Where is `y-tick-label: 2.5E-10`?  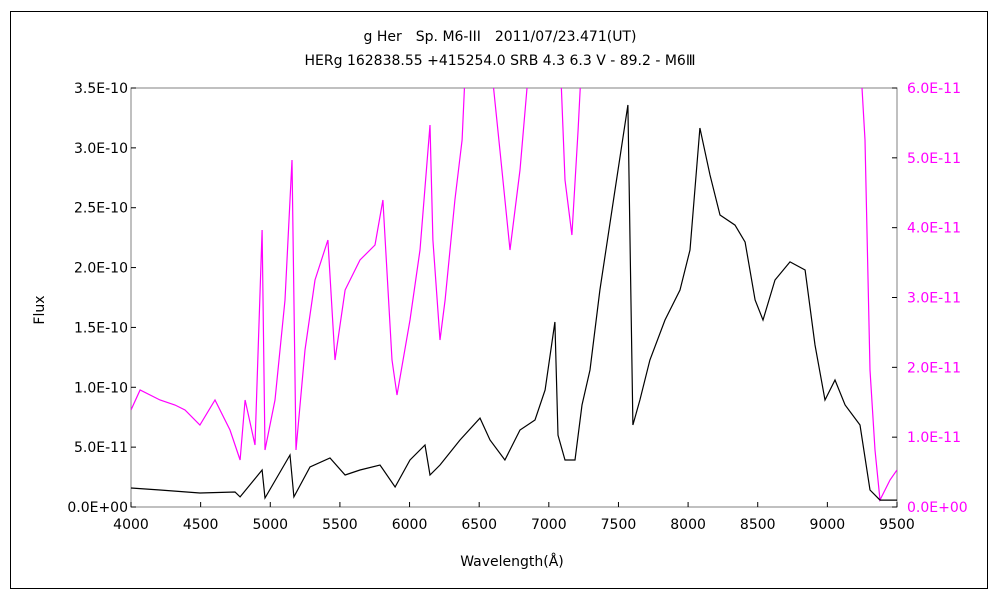
y-tick-label: 2.5E-10 is located at coordinates (101, 209).